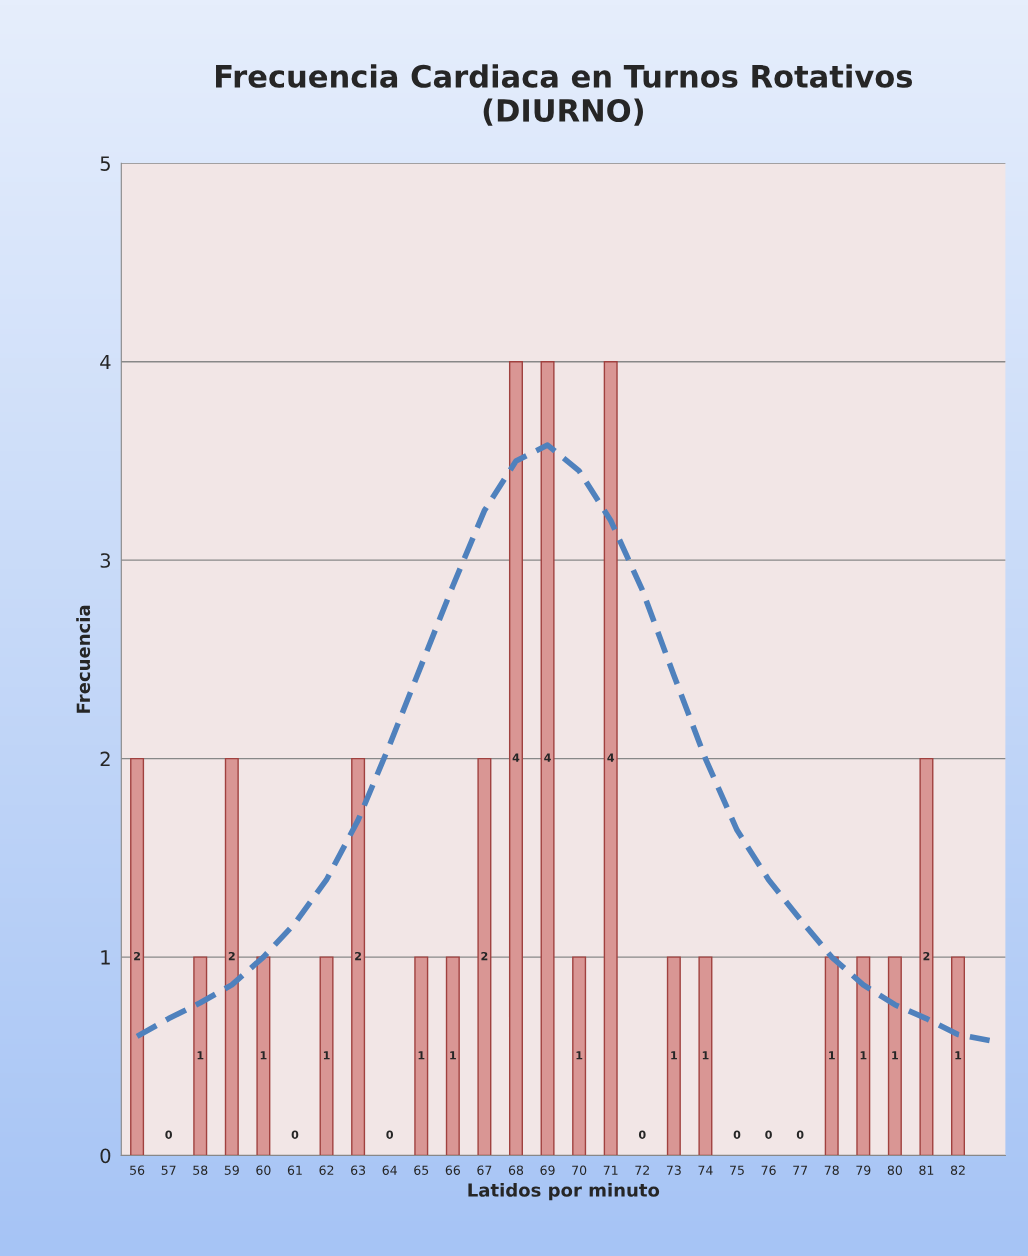  I want to click on y-axis-title: Frecuencia, so click(83, 659).